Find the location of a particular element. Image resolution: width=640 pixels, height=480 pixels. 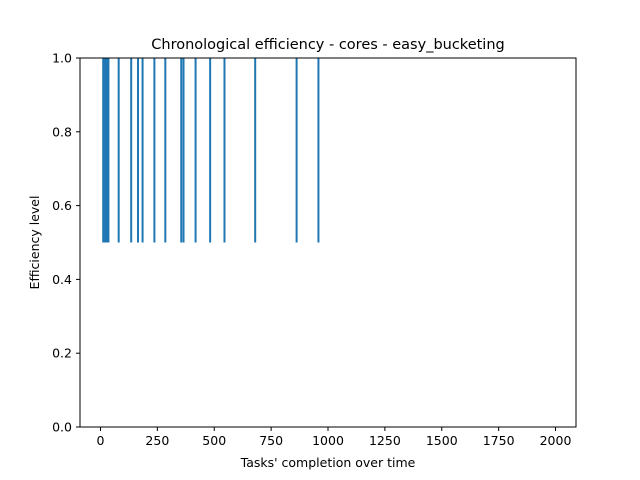

y-tick-label-4: 0.8 is located at coordinates (62, 131).